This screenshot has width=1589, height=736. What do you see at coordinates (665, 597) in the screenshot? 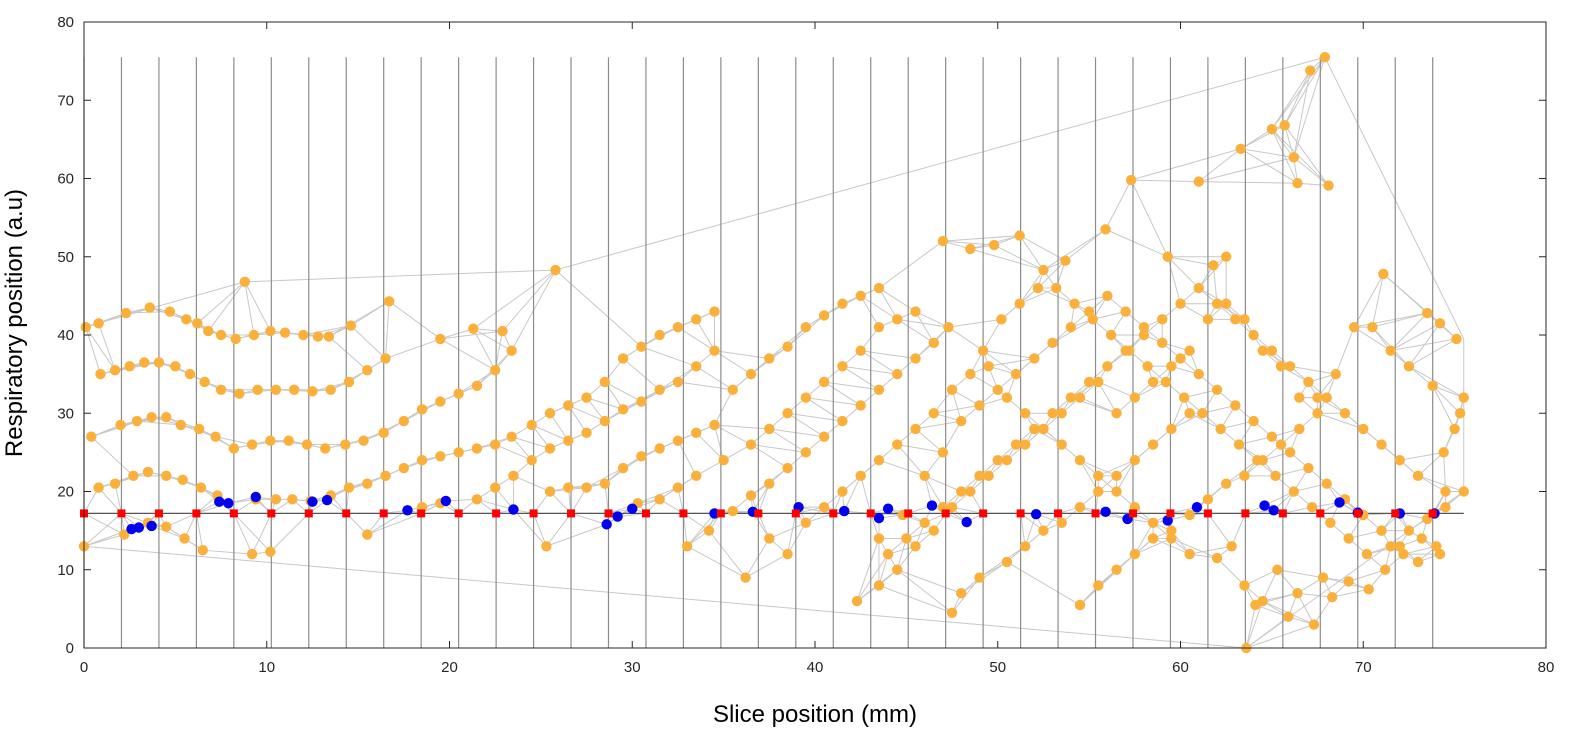
I see `envelope-edge` at bounding box center [665, 597].